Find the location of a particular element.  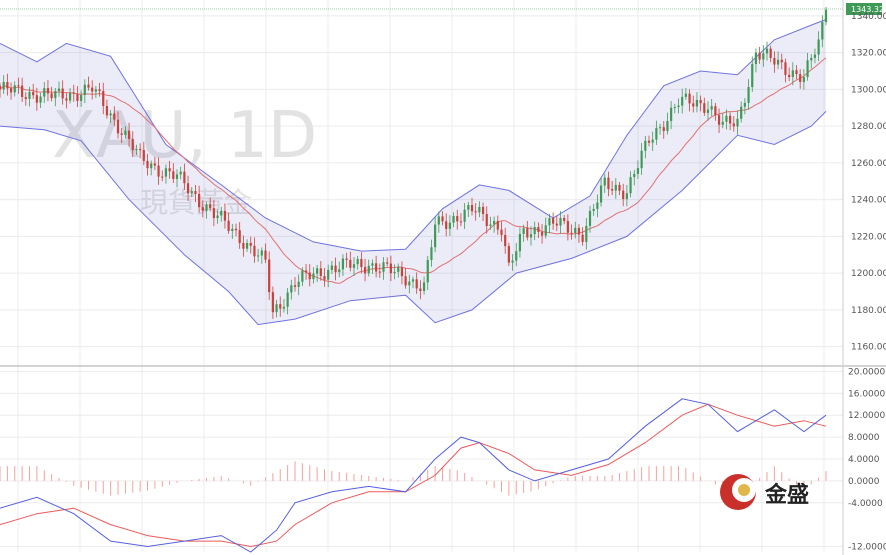

last-price-badge is located at coordinates (864, 9).